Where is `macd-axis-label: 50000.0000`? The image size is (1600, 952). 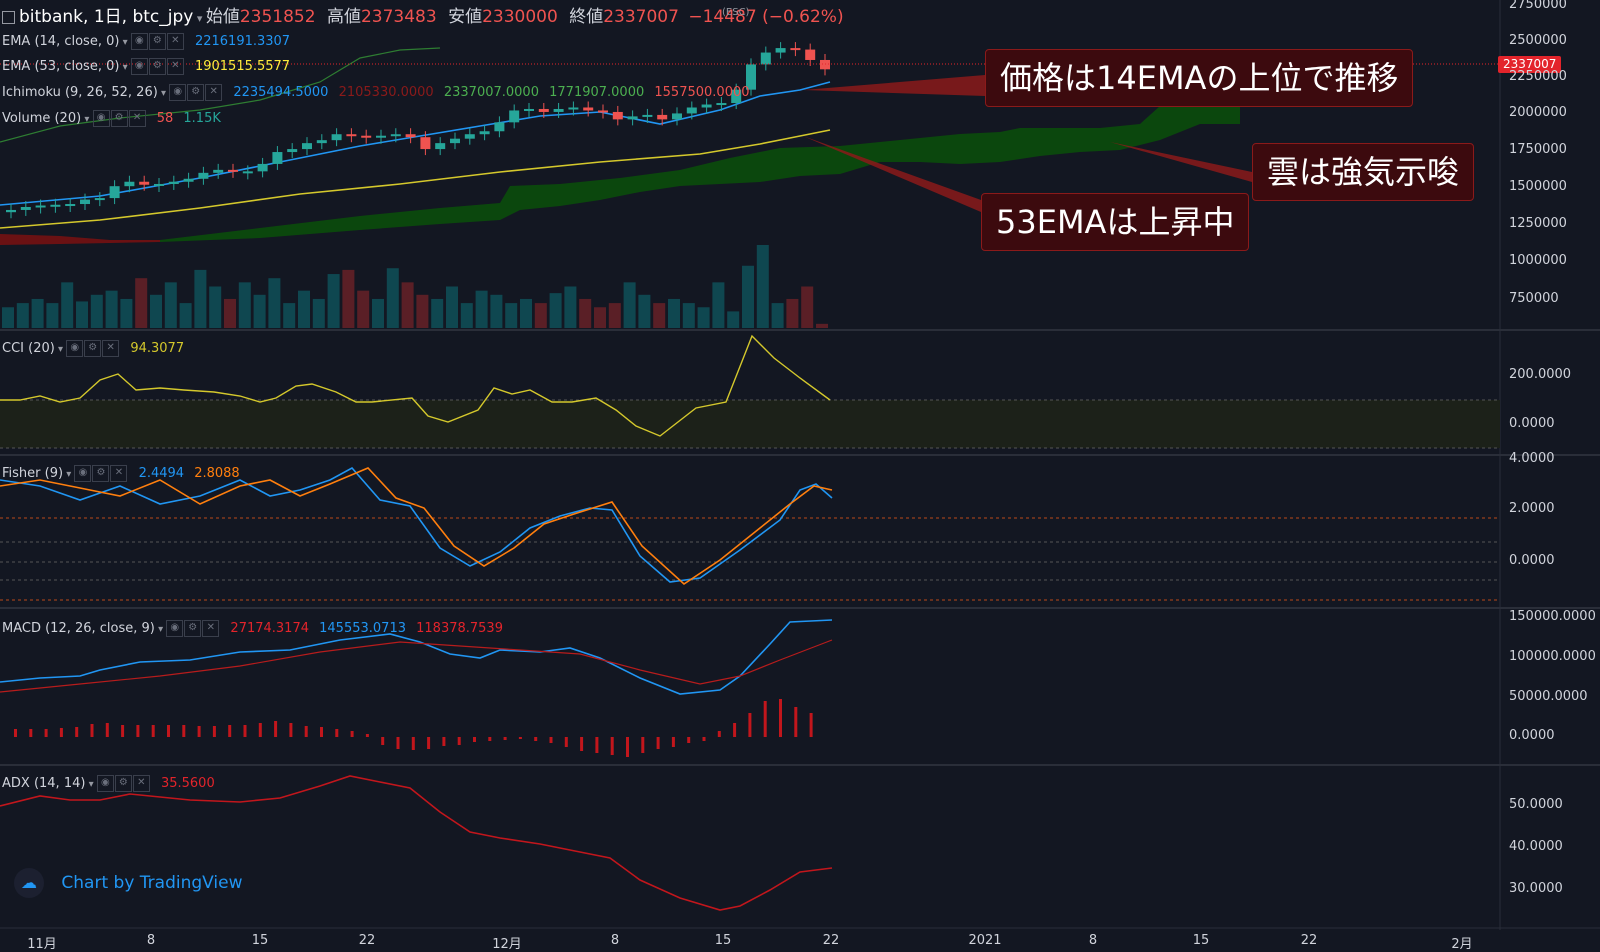 macd-axis-label: 50000.0000 is located at coordinates (1548, 696).